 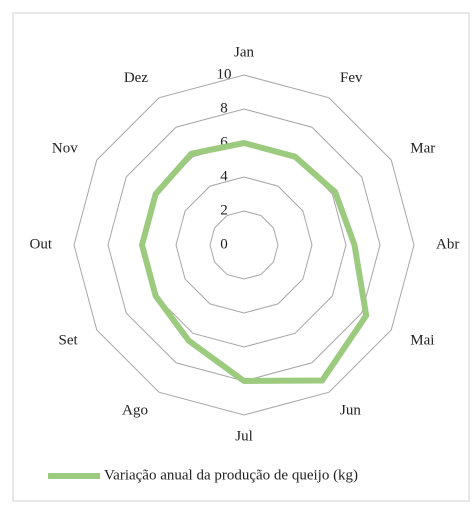 I want to click on category-label: Jul, so click(x=244, y=436).